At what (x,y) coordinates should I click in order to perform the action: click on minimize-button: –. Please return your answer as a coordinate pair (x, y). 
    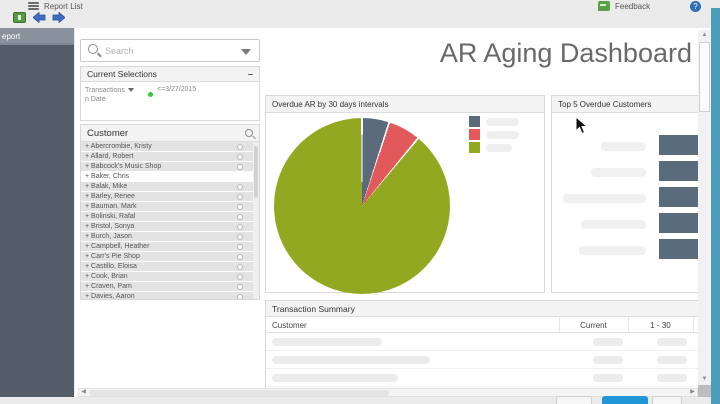
    Looking at the image, I should click on (250, 74).